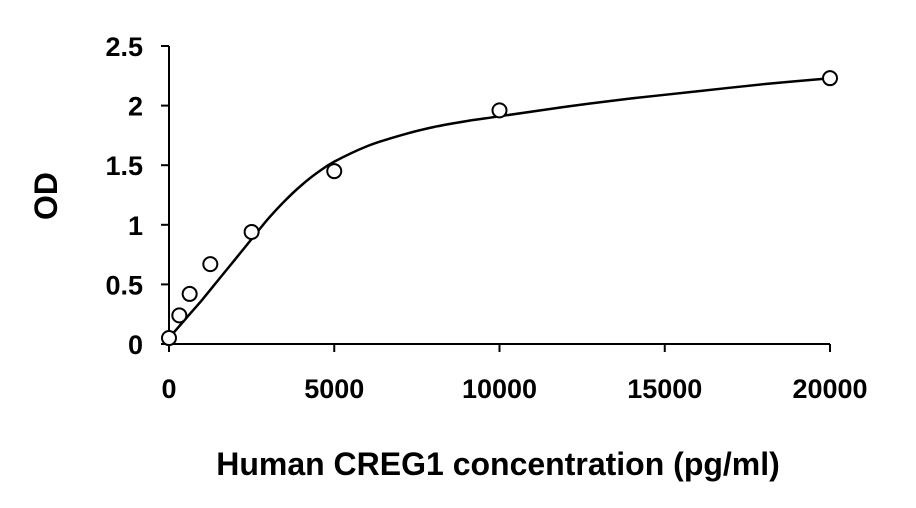  I want to click on y-axis, so click(165, 195).